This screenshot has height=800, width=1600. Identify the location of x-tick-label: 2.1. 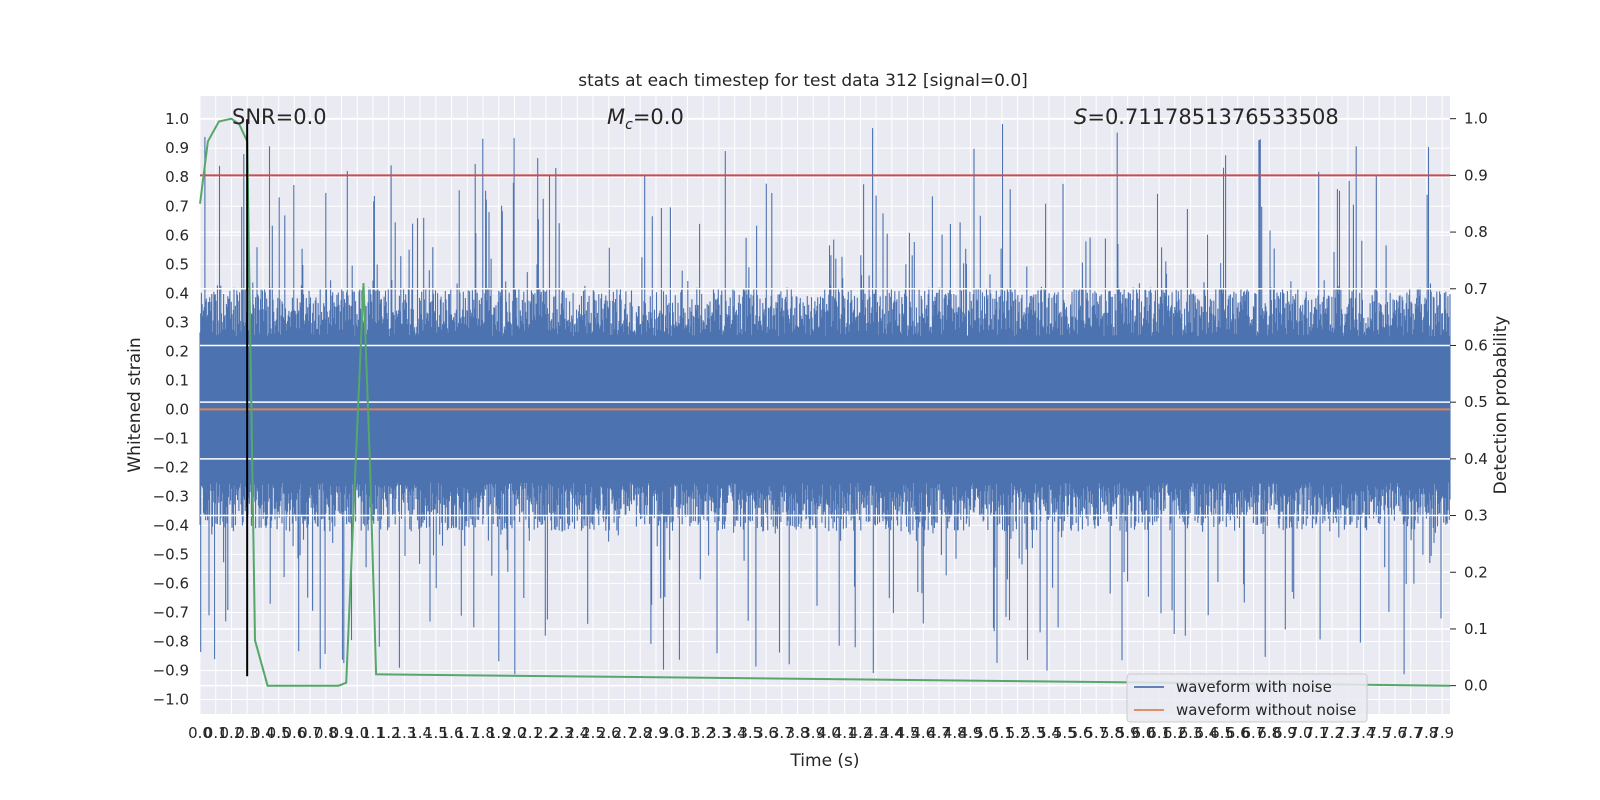
(530, 733).